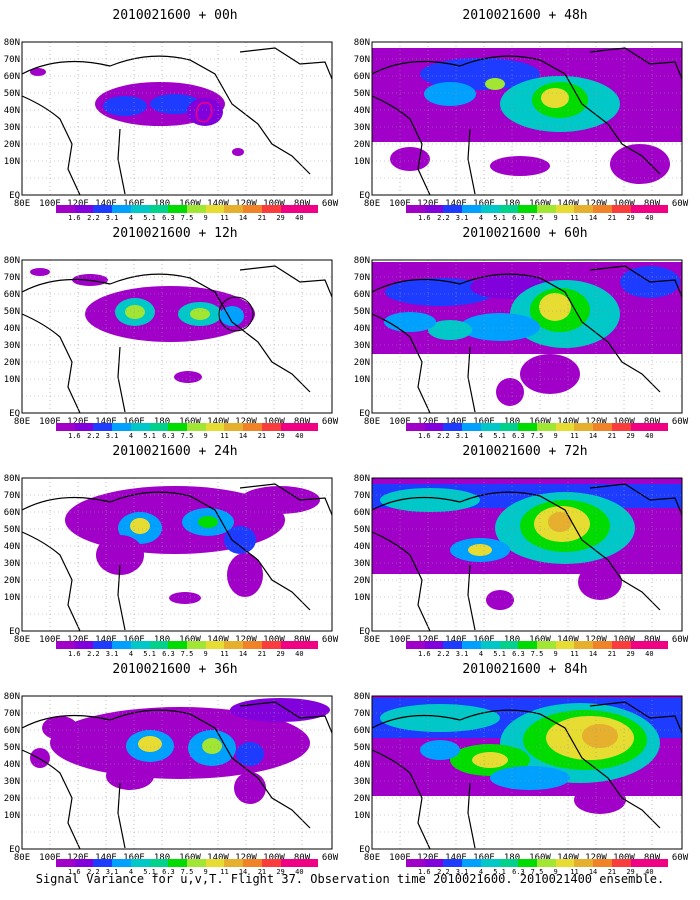  I want to click on lat-label: 30N, so click(362, 564).